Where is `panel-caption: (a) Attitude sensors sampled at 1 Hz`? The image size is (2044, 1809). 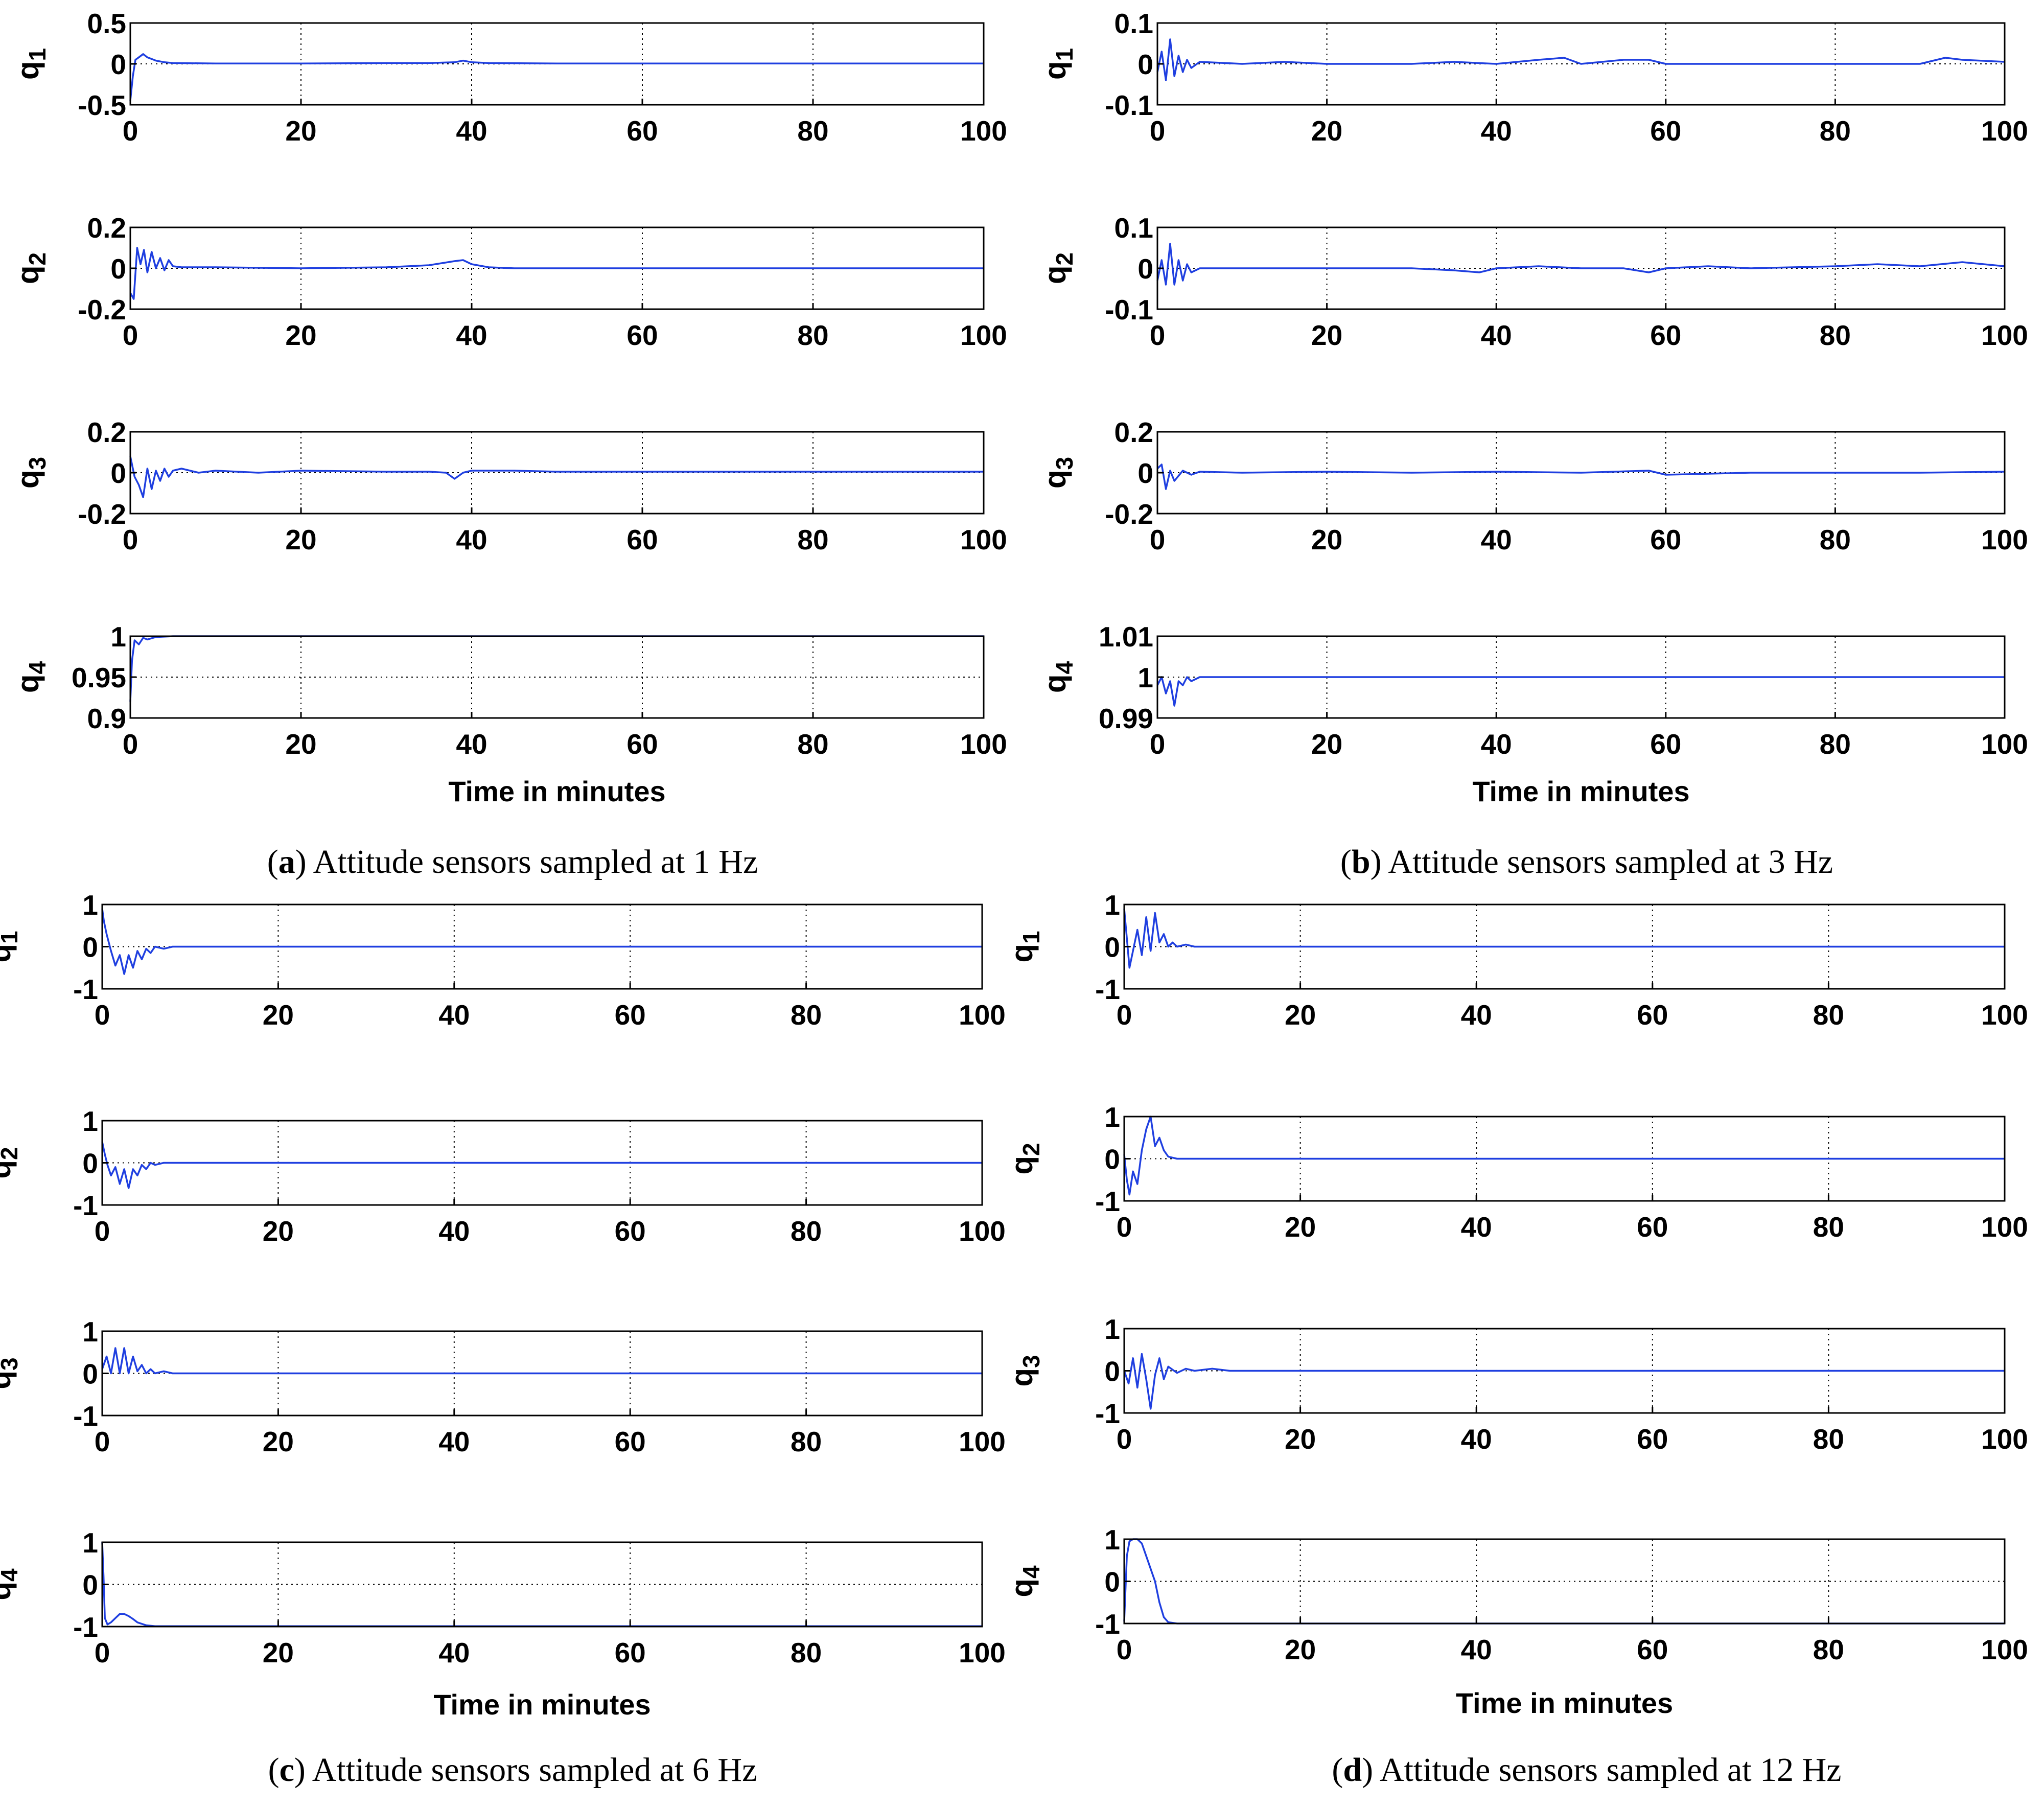
panel-caption: (a) Attitude sensors sampled at 1 Hz is located at coordinates (512, 861).